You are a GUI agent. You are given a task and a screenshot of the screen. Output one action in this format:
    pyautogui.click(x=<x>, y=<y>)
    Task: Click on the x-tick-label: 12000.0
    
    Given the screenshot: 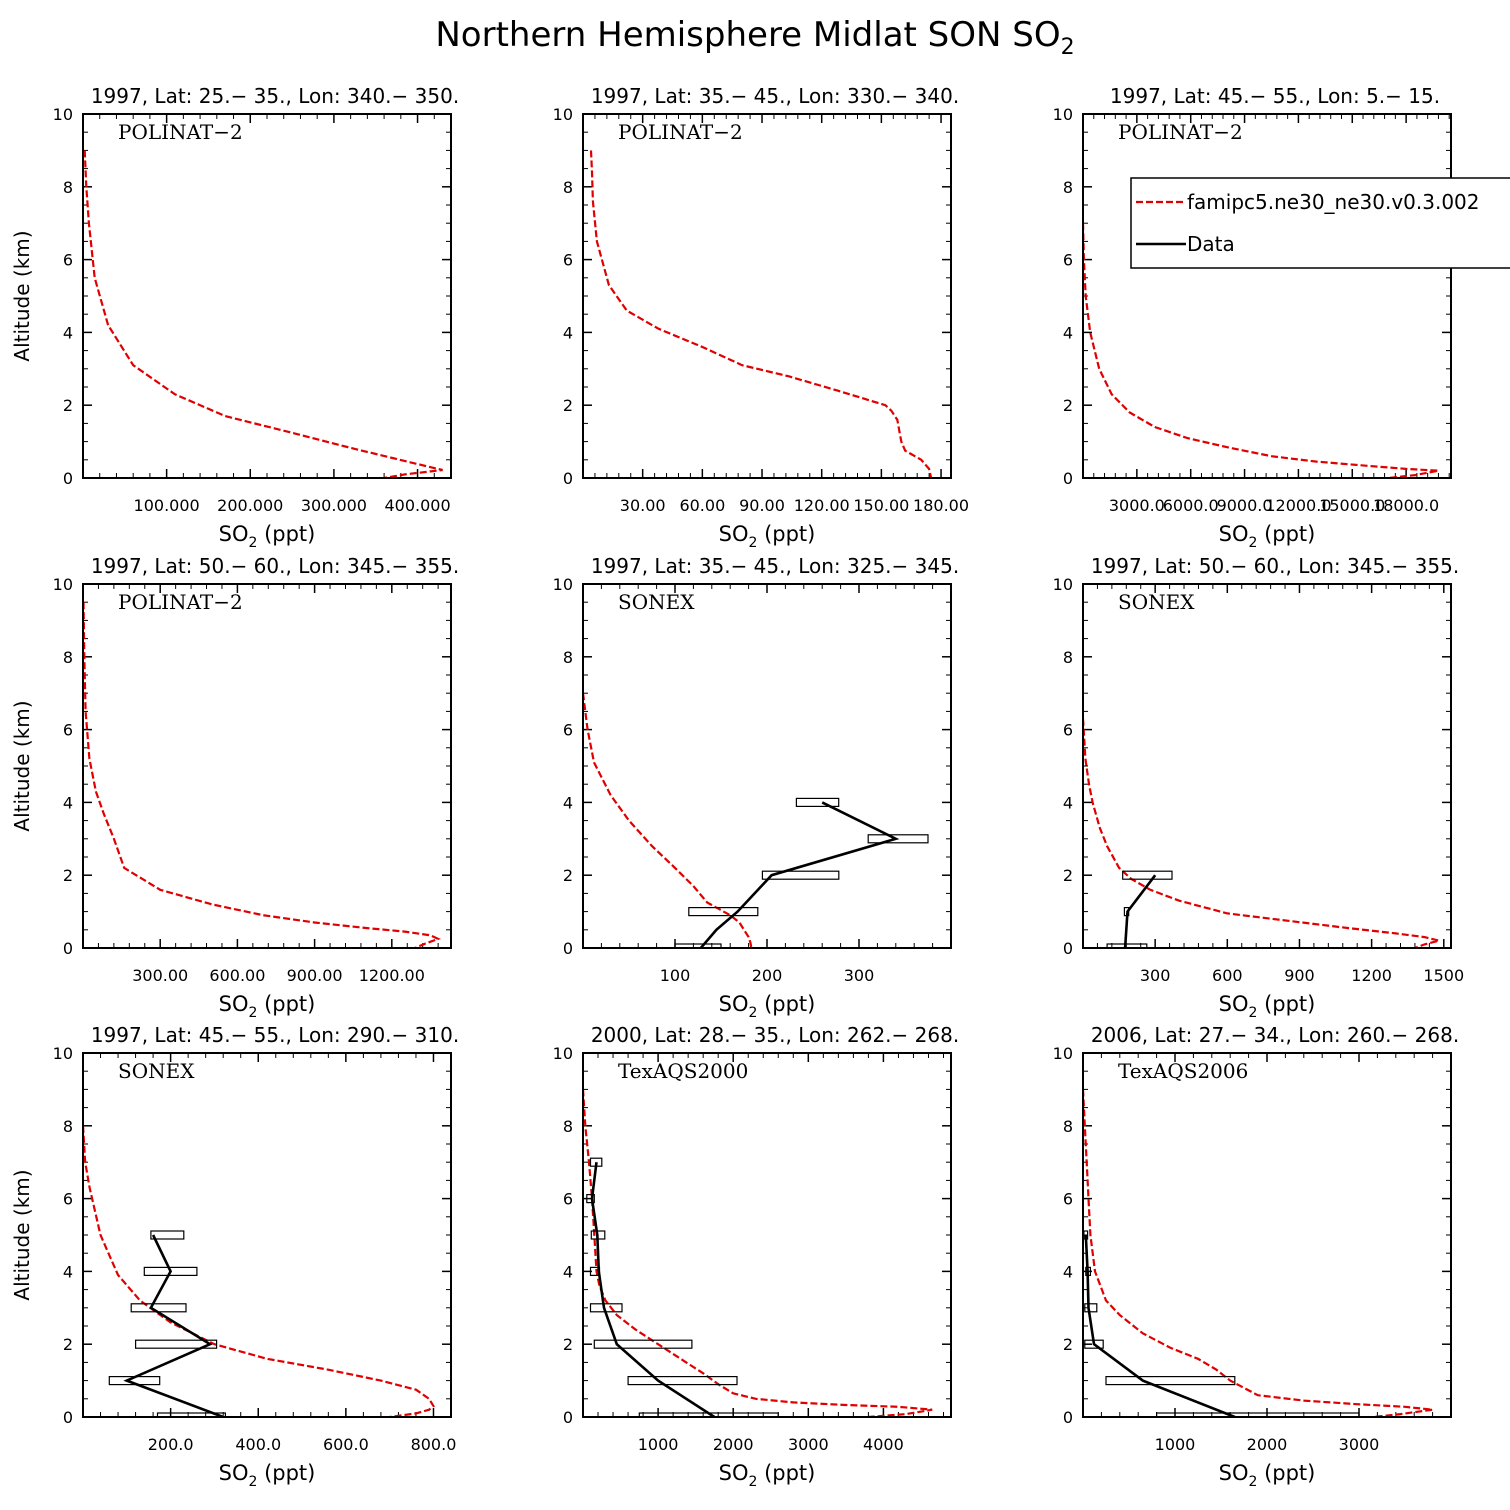 What is the action you would take?
    pyautogui.click(x=1298, y=505)
    